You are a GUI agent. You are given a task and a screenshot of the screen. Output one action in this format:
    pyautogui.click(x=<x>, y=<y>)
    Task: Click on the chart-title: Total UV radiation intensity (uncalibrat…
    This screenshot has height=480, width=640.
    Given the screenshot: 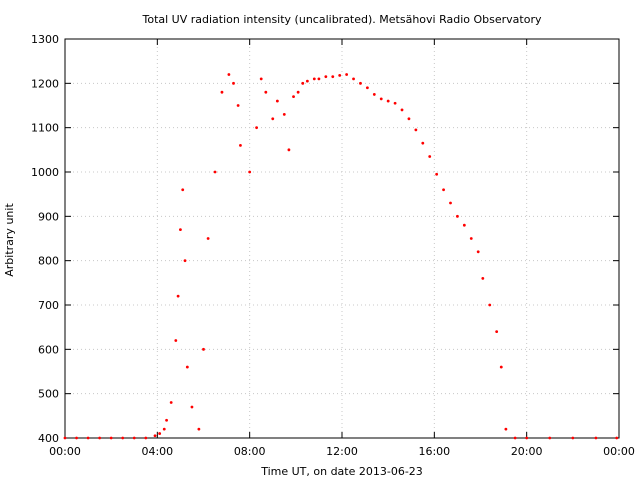 What is the action you would take?
    pyautogui.click(x=342, y=19)
    